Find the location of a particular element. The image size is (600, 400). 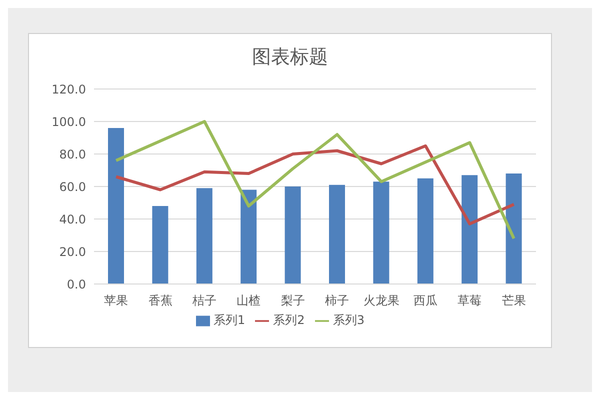

x-tick-label: 香蕉 is located at coordinates (160, 301).